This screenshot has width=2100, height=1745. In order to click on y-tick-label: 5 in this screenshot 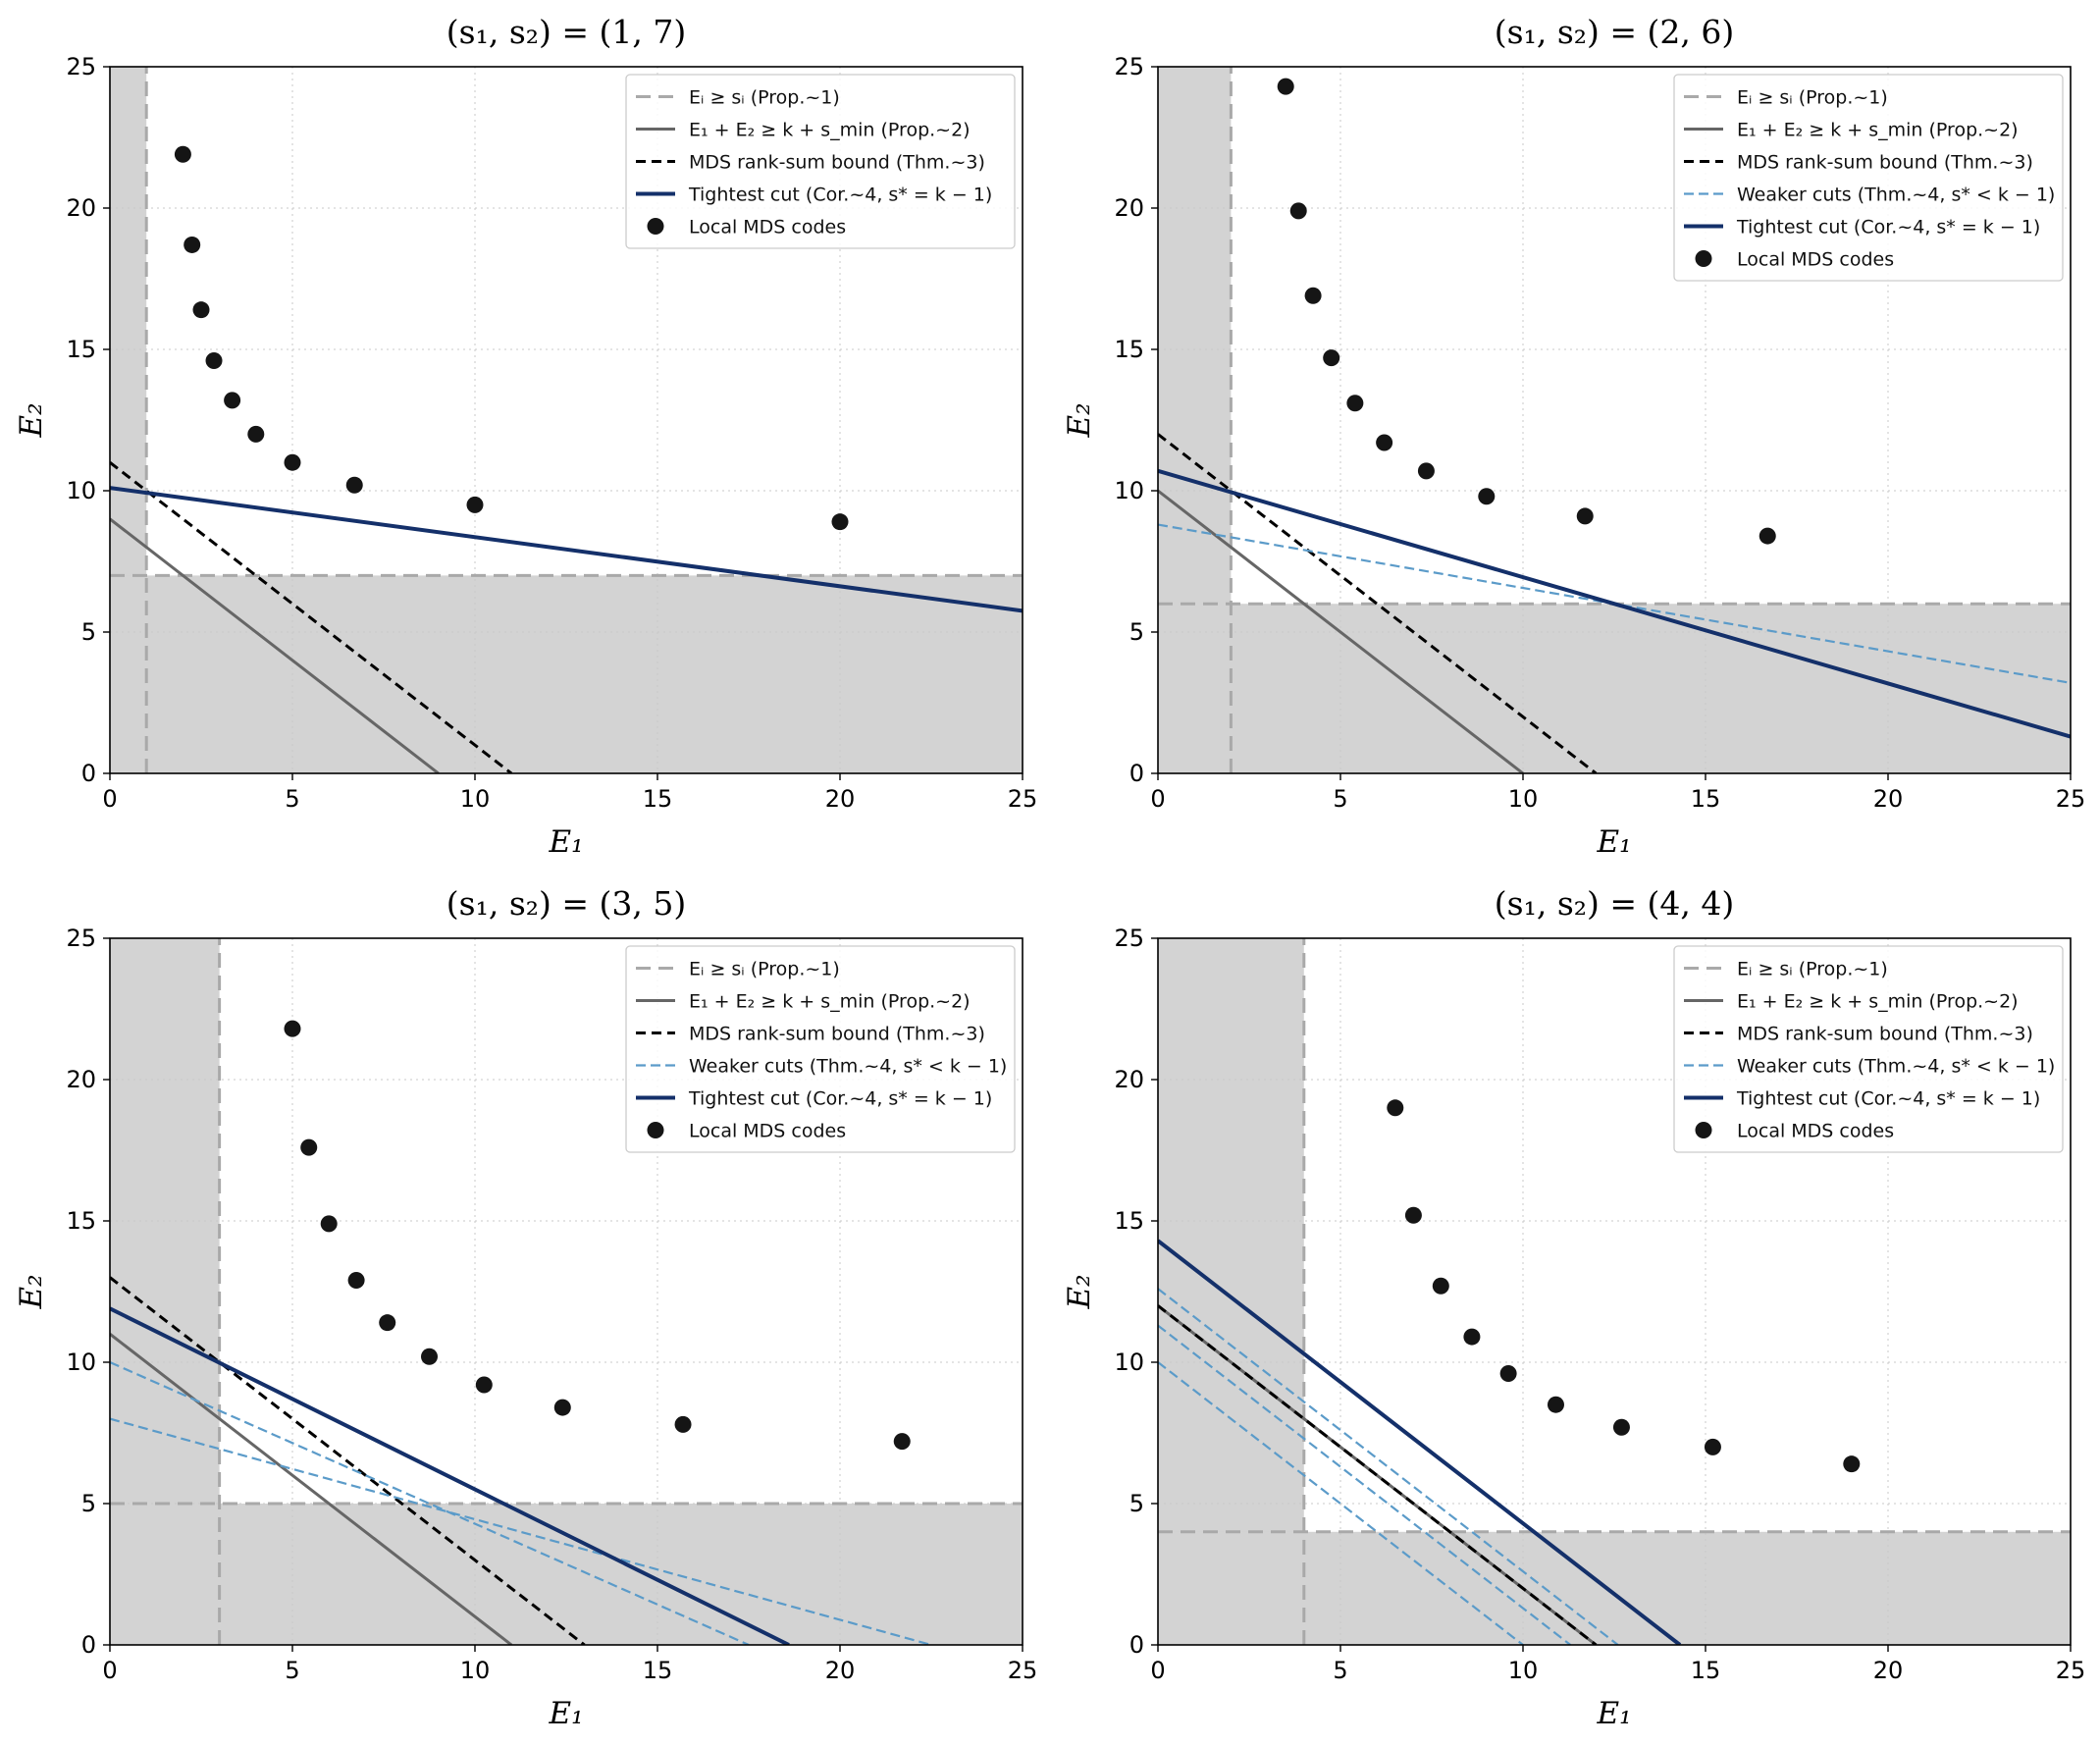, I will do `click(88, 1503)`.